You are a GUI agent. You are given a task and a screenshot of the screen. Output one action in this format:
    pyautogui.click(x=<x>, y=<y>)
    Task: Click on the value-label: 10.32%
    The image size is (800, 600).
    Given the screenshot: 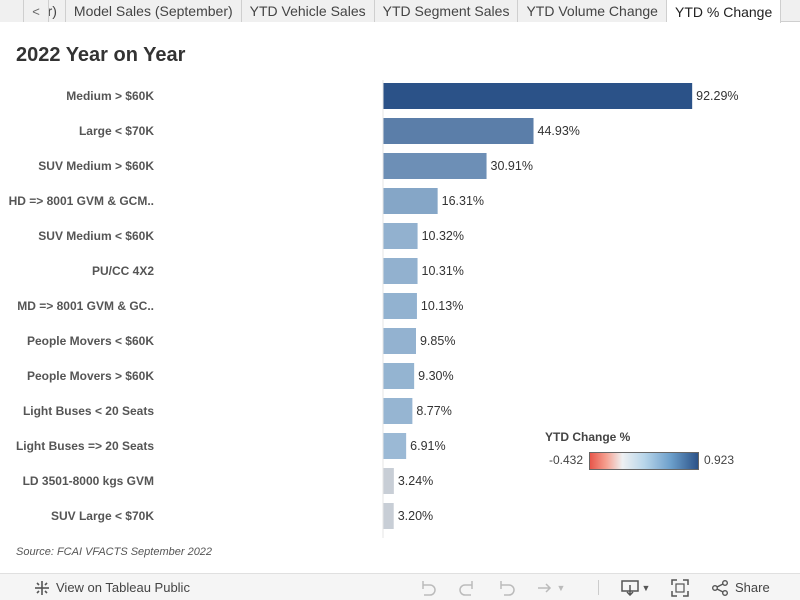 What is the action you would take?
    pyautogui.click(x=443, y=236)
    